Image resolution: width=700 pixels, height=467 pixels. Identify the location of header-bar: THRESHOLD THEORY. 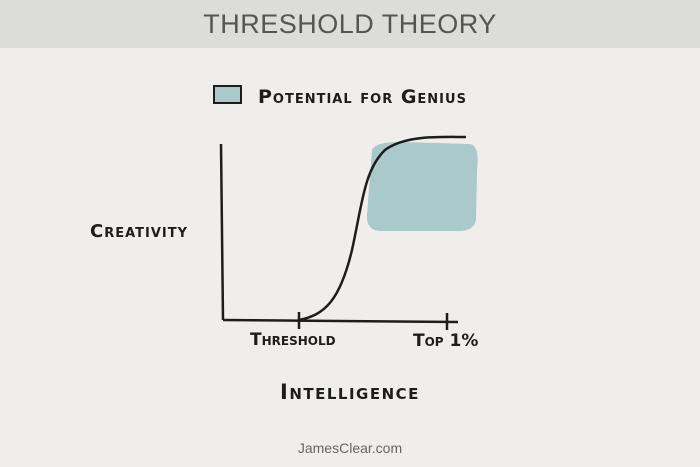
(350, 24).